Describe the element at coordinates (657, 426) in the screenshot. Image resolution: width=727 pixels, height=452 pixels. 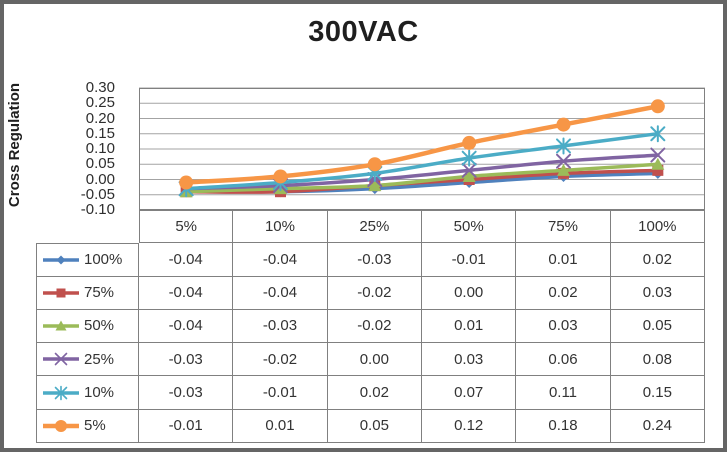
I see `value-cell: 0.24` at that location.